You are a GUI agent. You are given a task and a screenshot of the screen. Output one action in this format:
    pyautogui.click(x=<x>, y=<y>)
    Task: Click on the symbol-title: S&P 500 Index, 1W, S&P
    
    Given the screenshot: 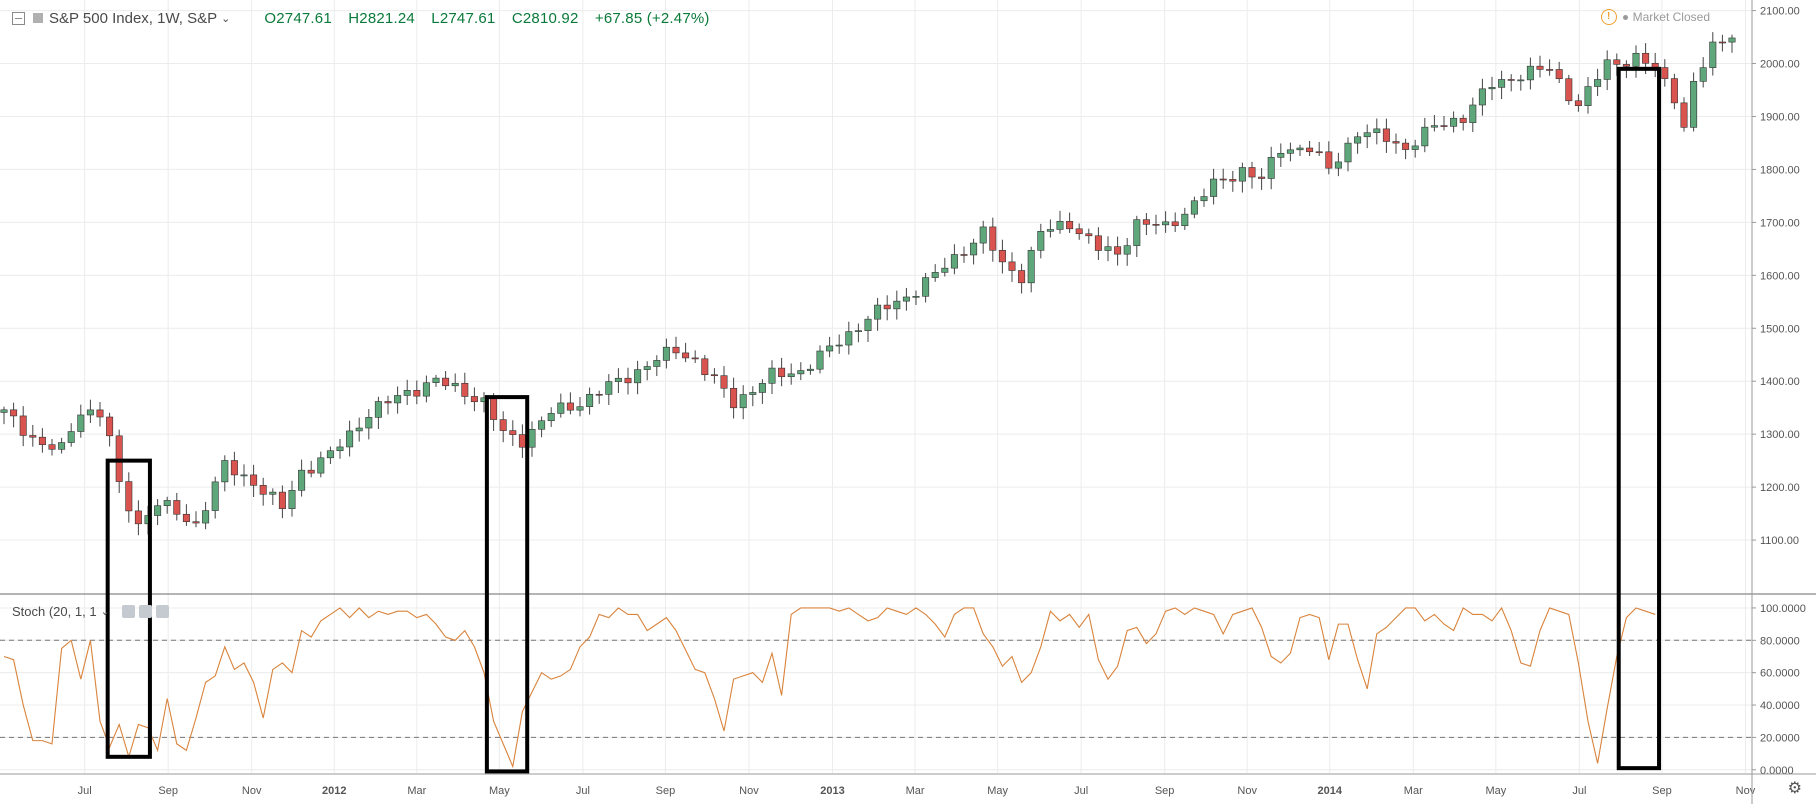 What is the action you would take?
    pyautogui.click(x=133, y=18)
    